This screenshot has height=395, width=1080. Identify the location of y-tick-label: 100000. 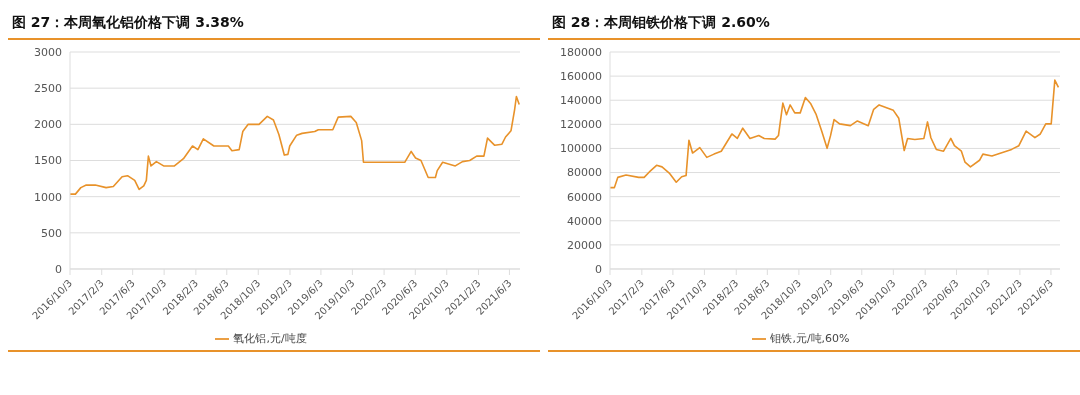
(581, 149).